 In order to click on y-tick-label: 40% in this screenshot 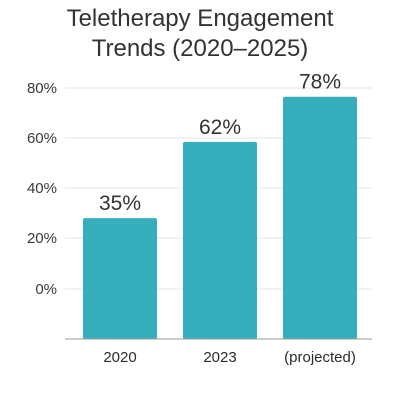, I will do `click(42, 188)`.